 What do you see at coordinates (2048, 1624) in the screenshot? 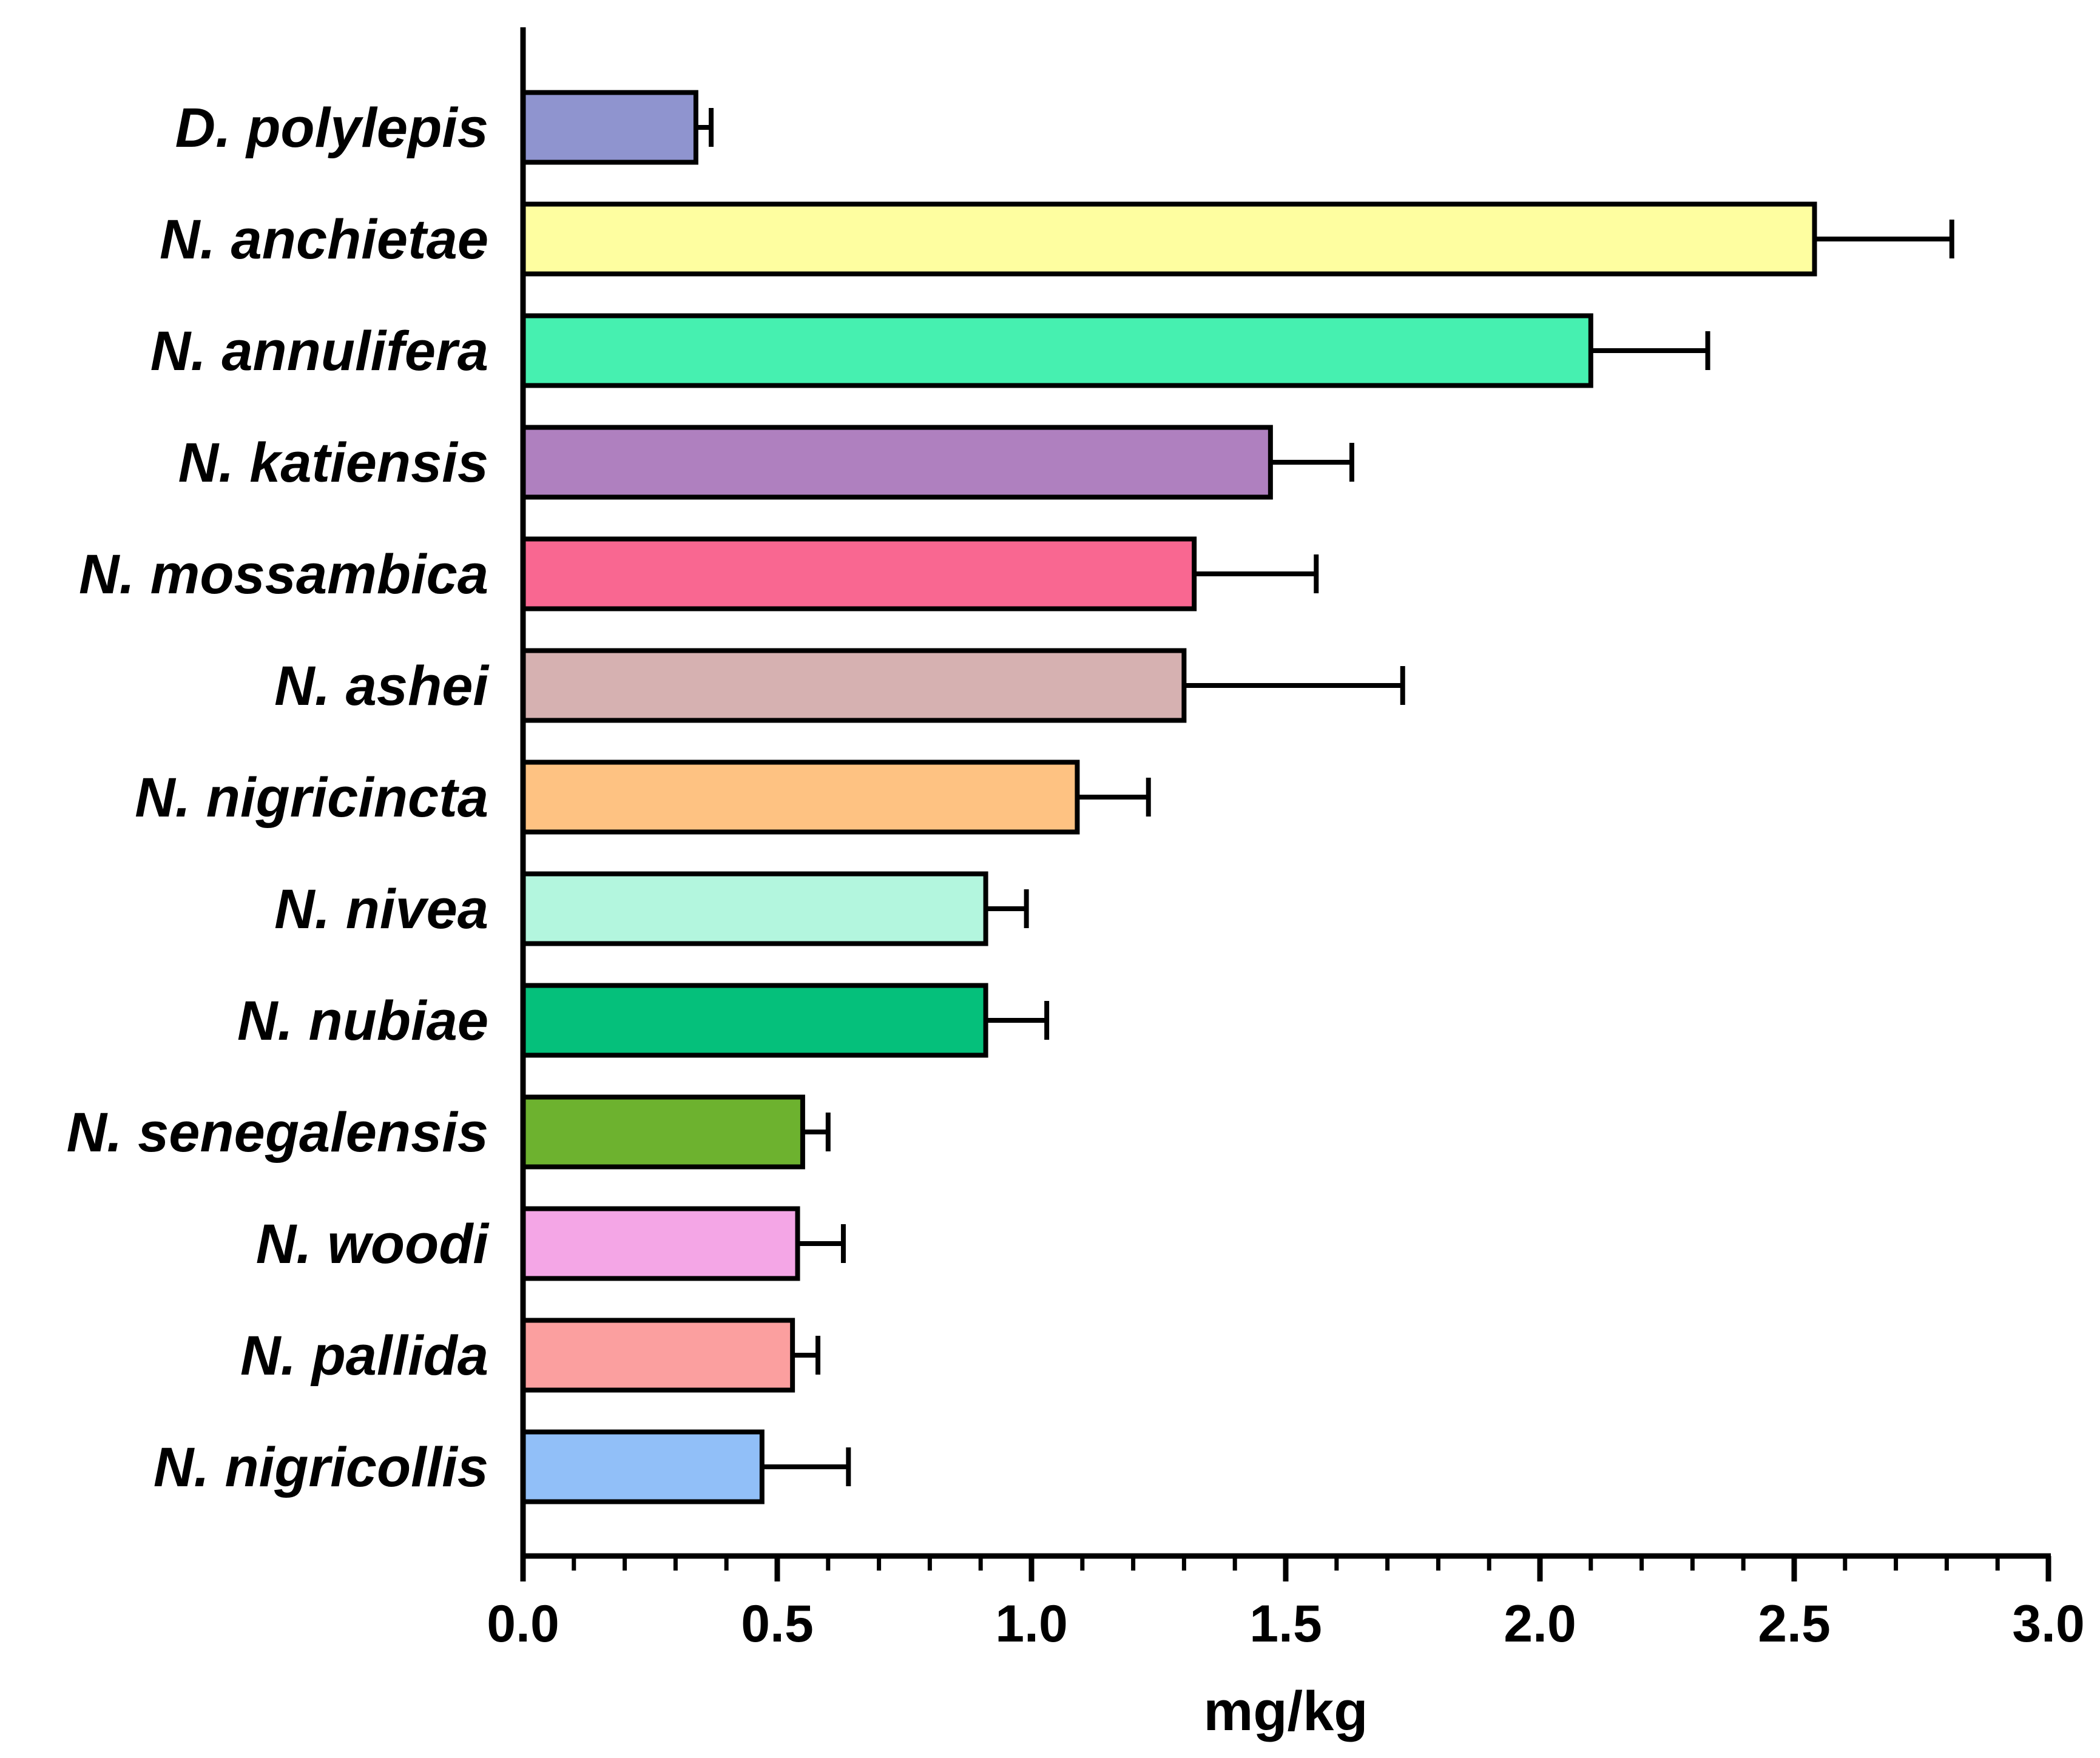
I see `x-tick-label: 3.0` at bounding box center [2048, 1624].